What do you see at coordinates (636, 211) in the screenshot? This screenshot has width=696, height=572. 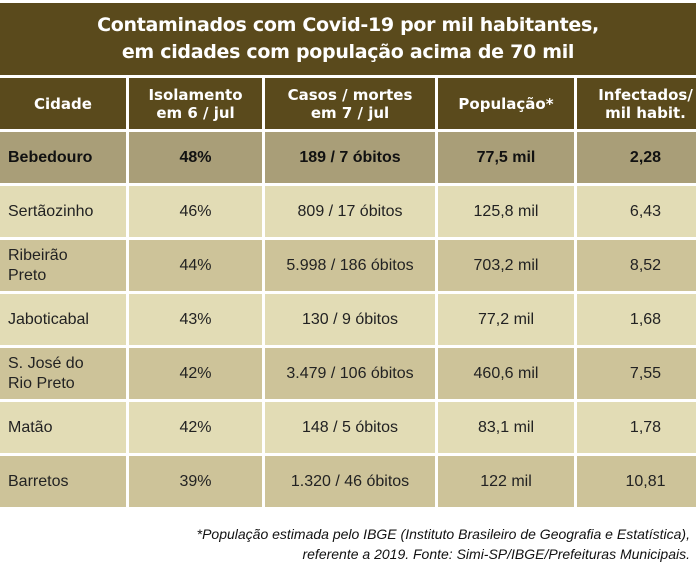 I see `cell-infectados: 6,43` at bounding box center [636, 211].